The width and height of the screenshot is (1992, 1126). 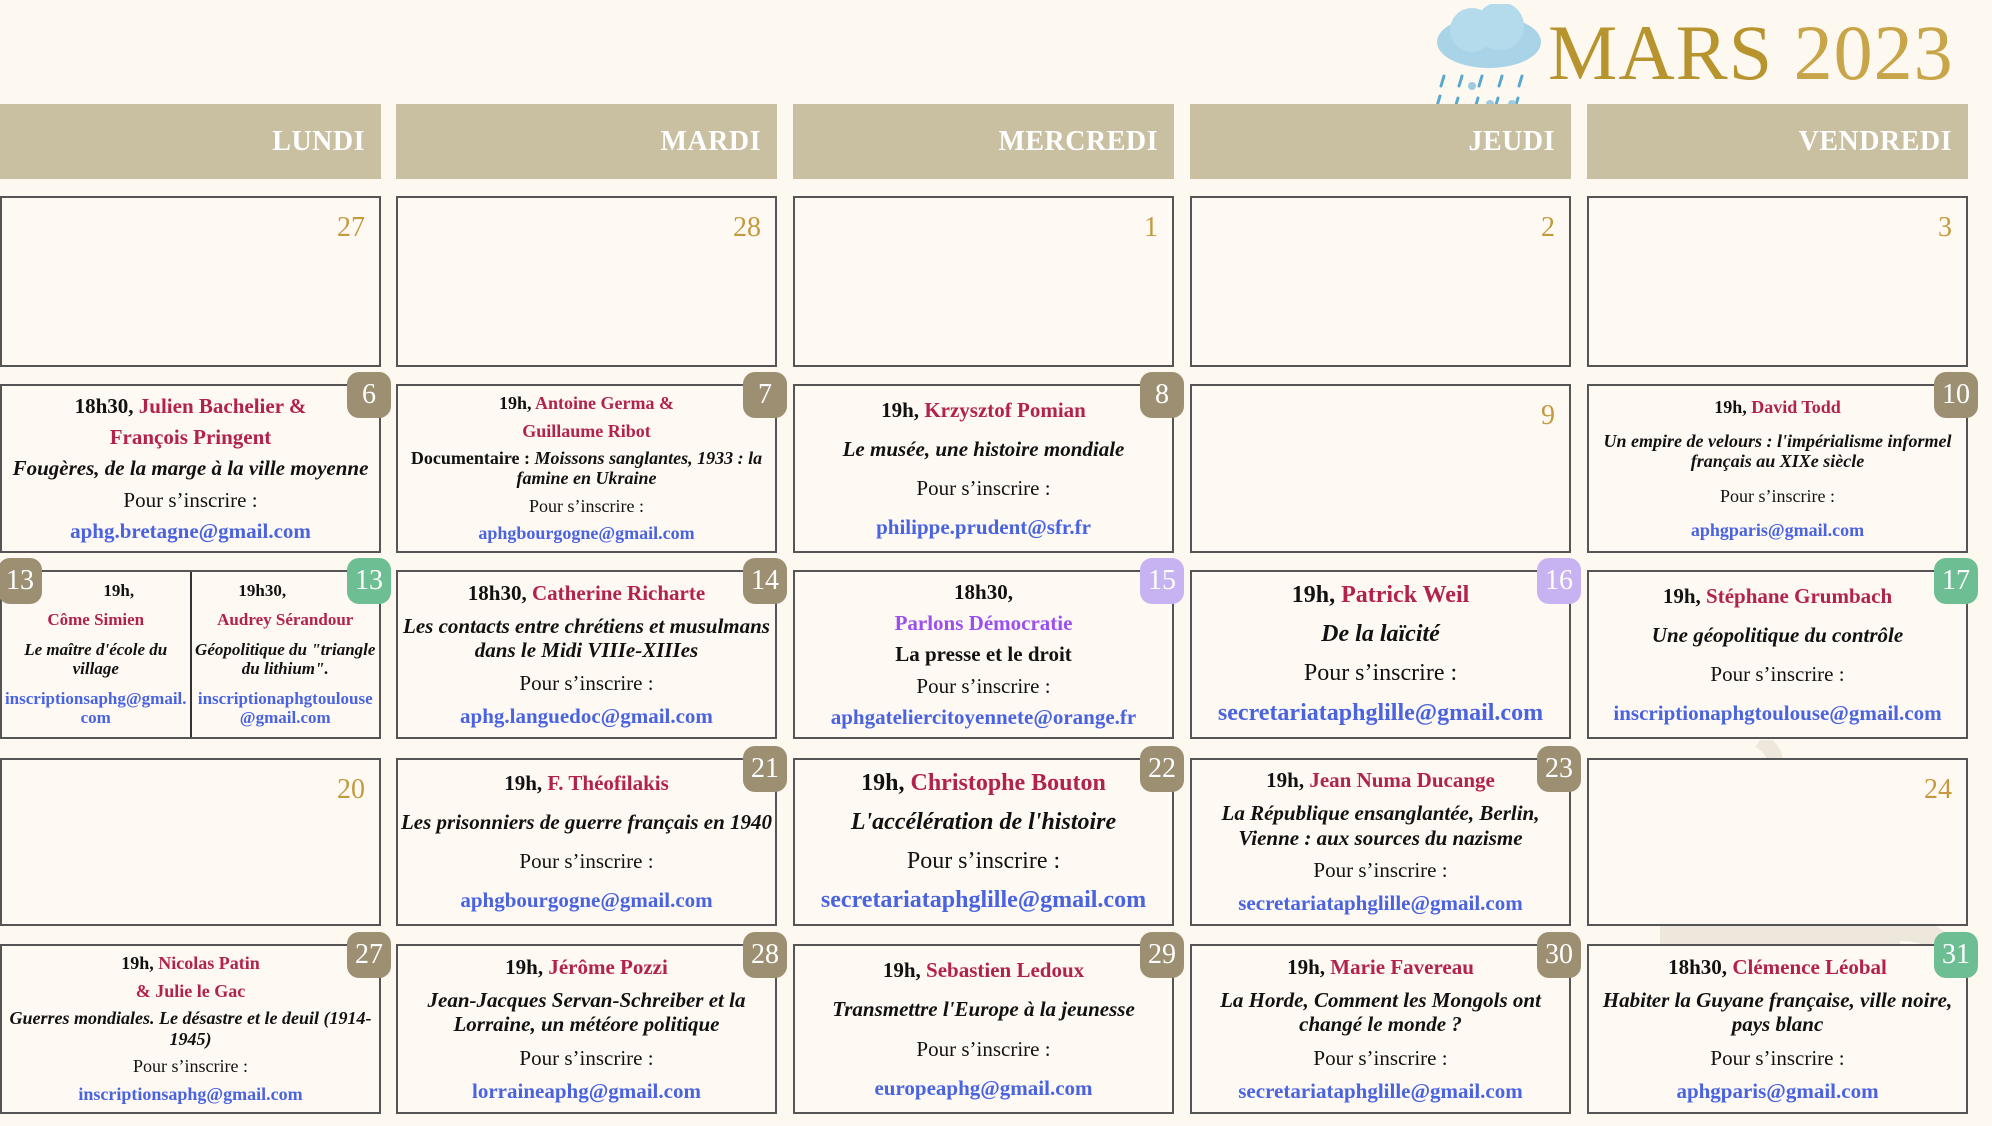 What do you see at coordinates (369, 581) in the screenshot?
I see `day-number-badge: 13` at bounding box center [369, 581].